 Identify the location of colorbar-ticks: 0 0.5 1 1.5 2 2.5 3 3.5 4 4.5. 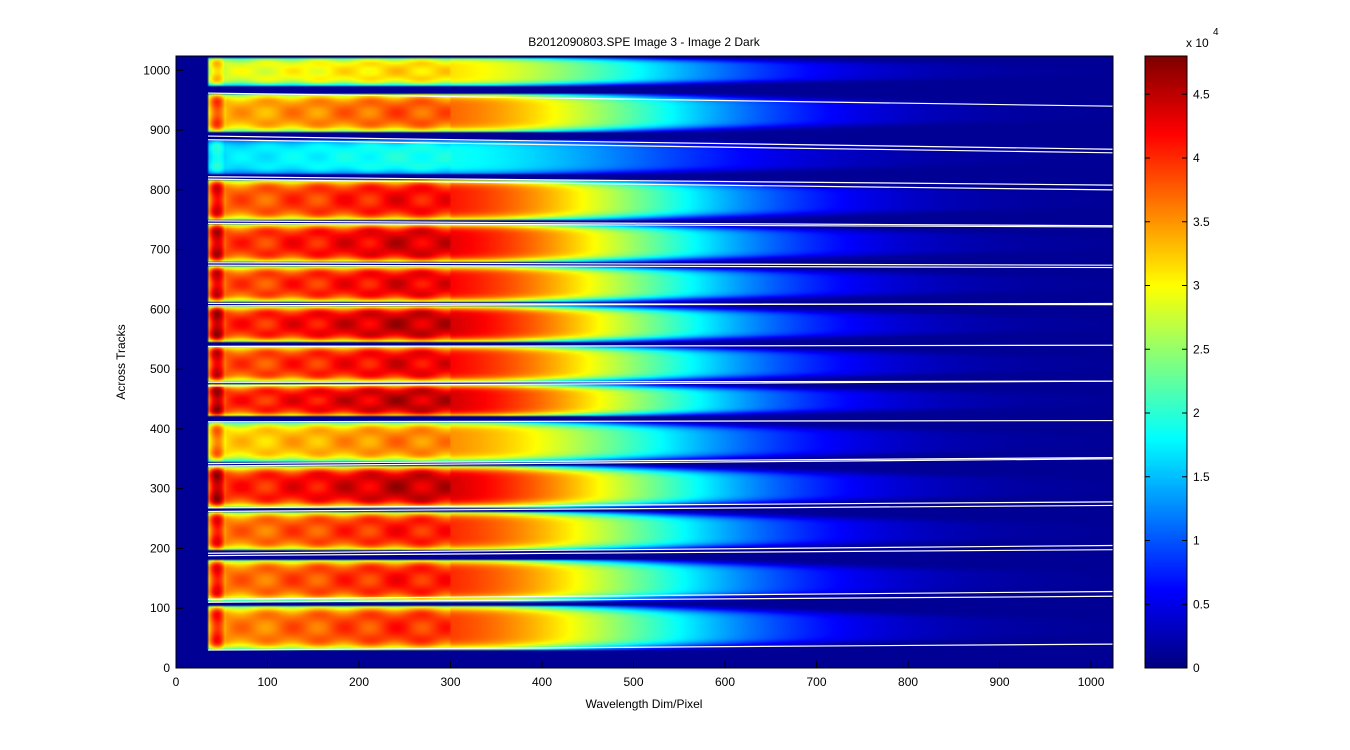
(1177, 381).